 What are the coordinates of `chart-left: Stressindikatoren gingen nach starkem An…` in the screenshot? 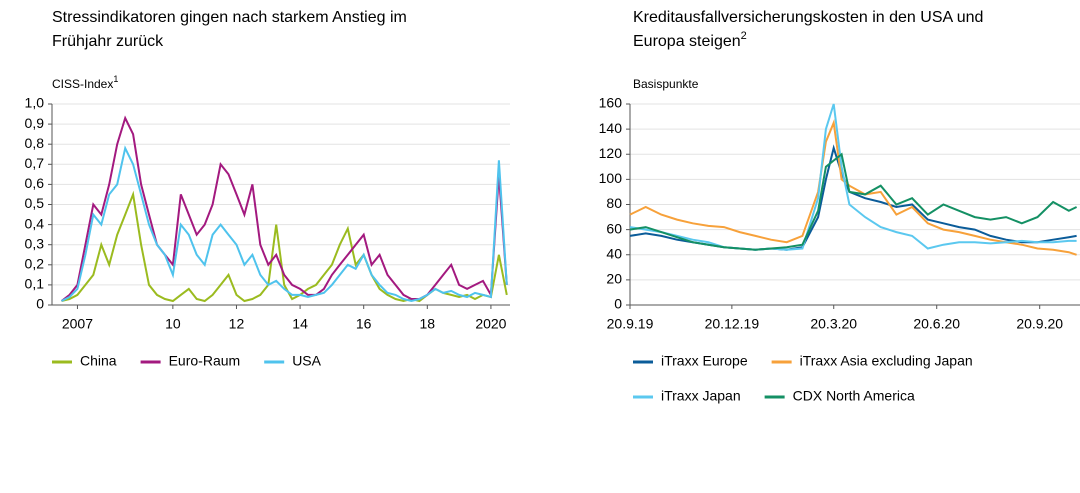 It's located at (229, 50).